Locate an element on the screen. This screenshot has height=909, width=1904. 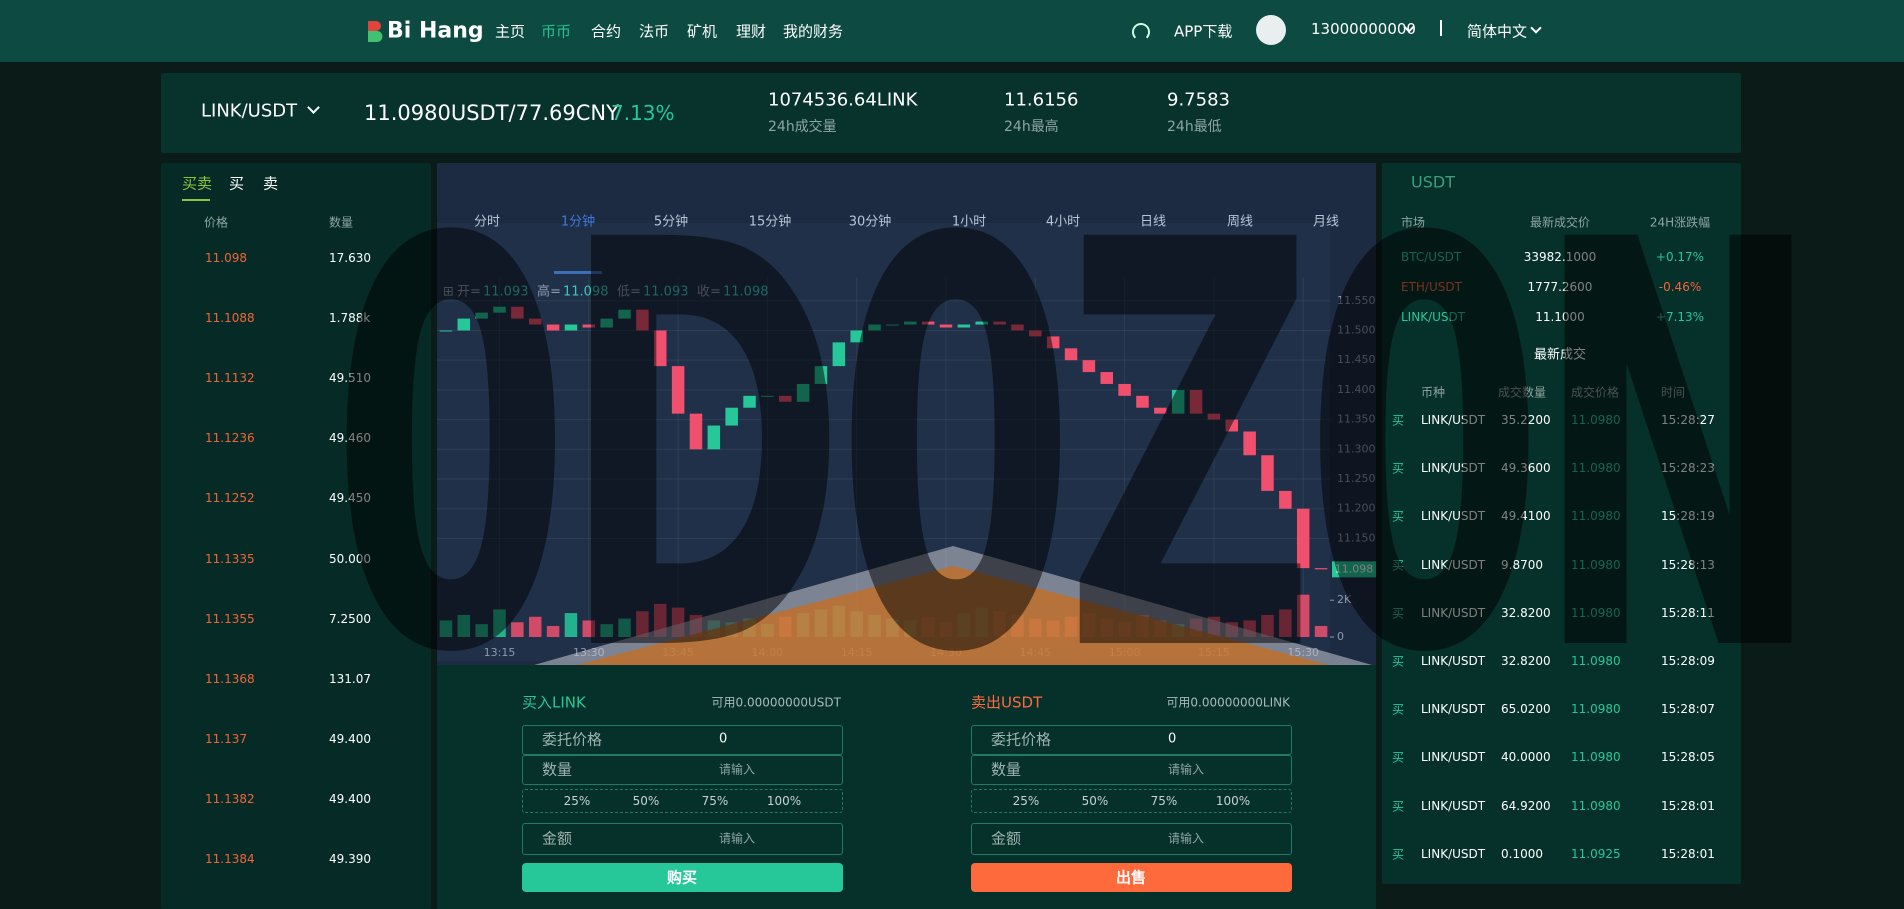
ask-price: 11.1368 is located at coordinates (230, 678).